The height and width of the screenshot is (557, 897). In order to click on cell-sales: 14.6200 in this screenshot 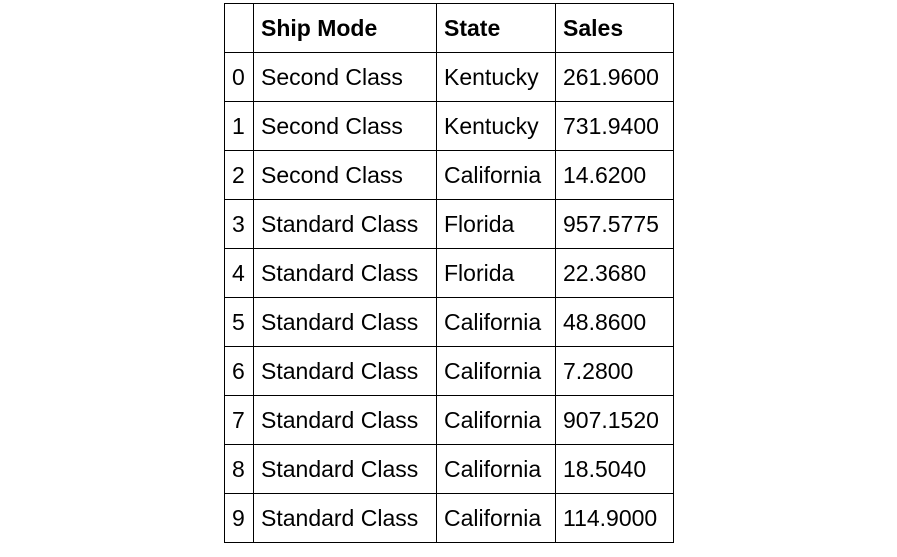, I will do `click(614, 175)`.